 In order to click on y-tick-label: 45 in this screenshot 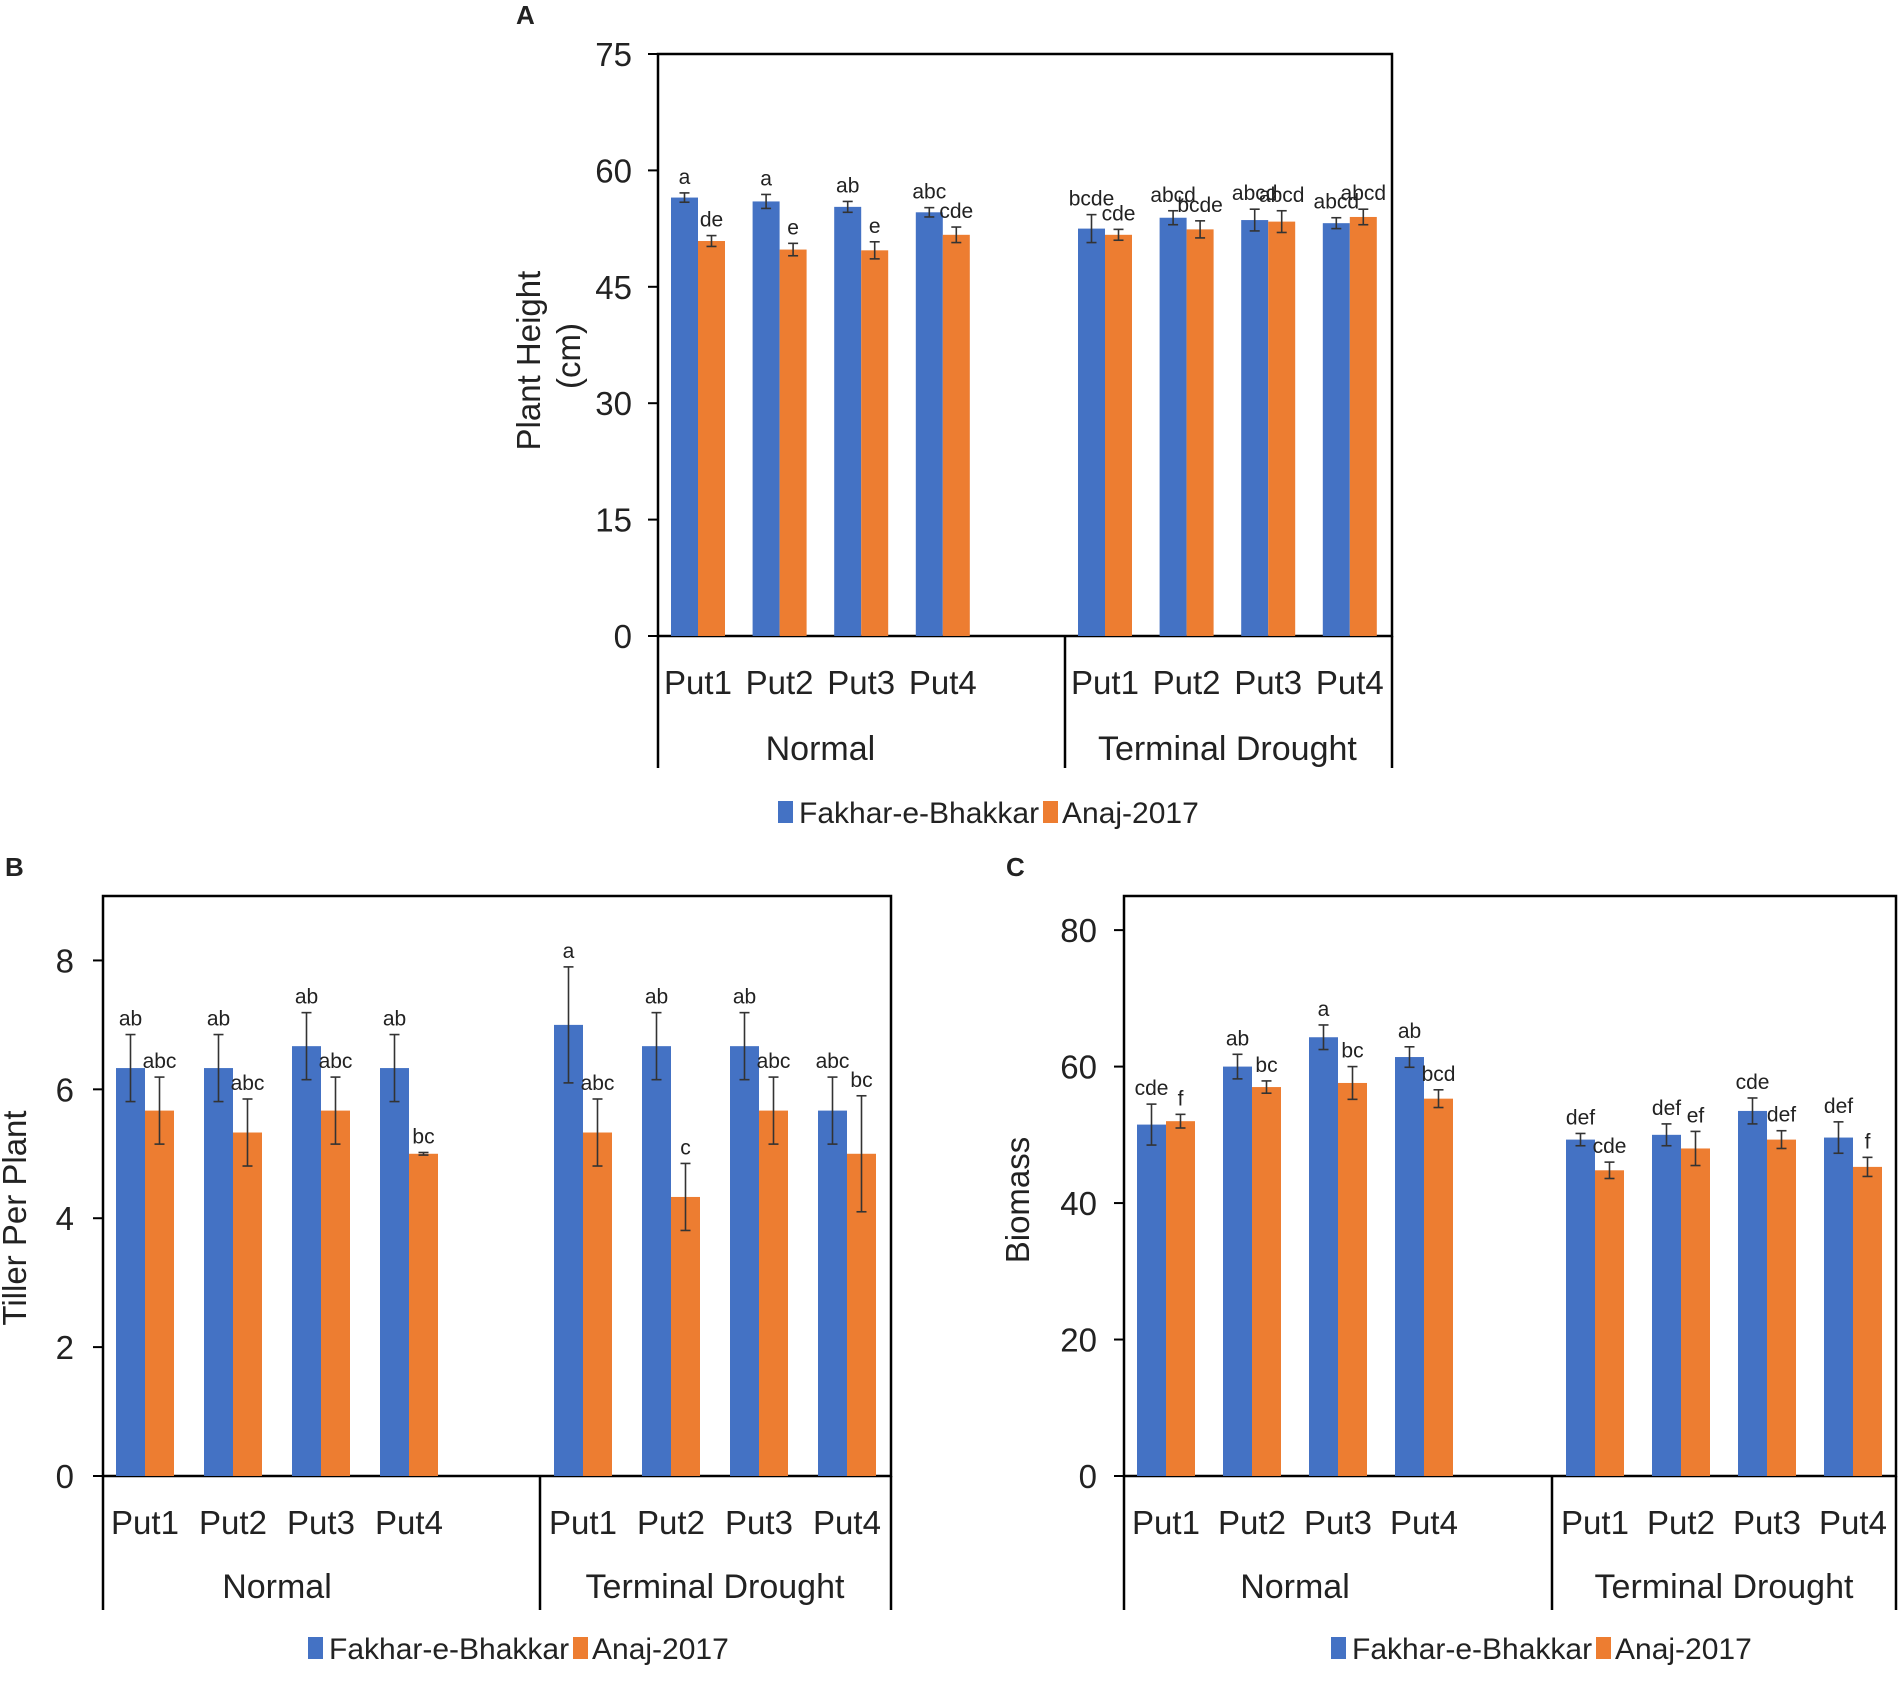, I will do `click(613, 287)`.